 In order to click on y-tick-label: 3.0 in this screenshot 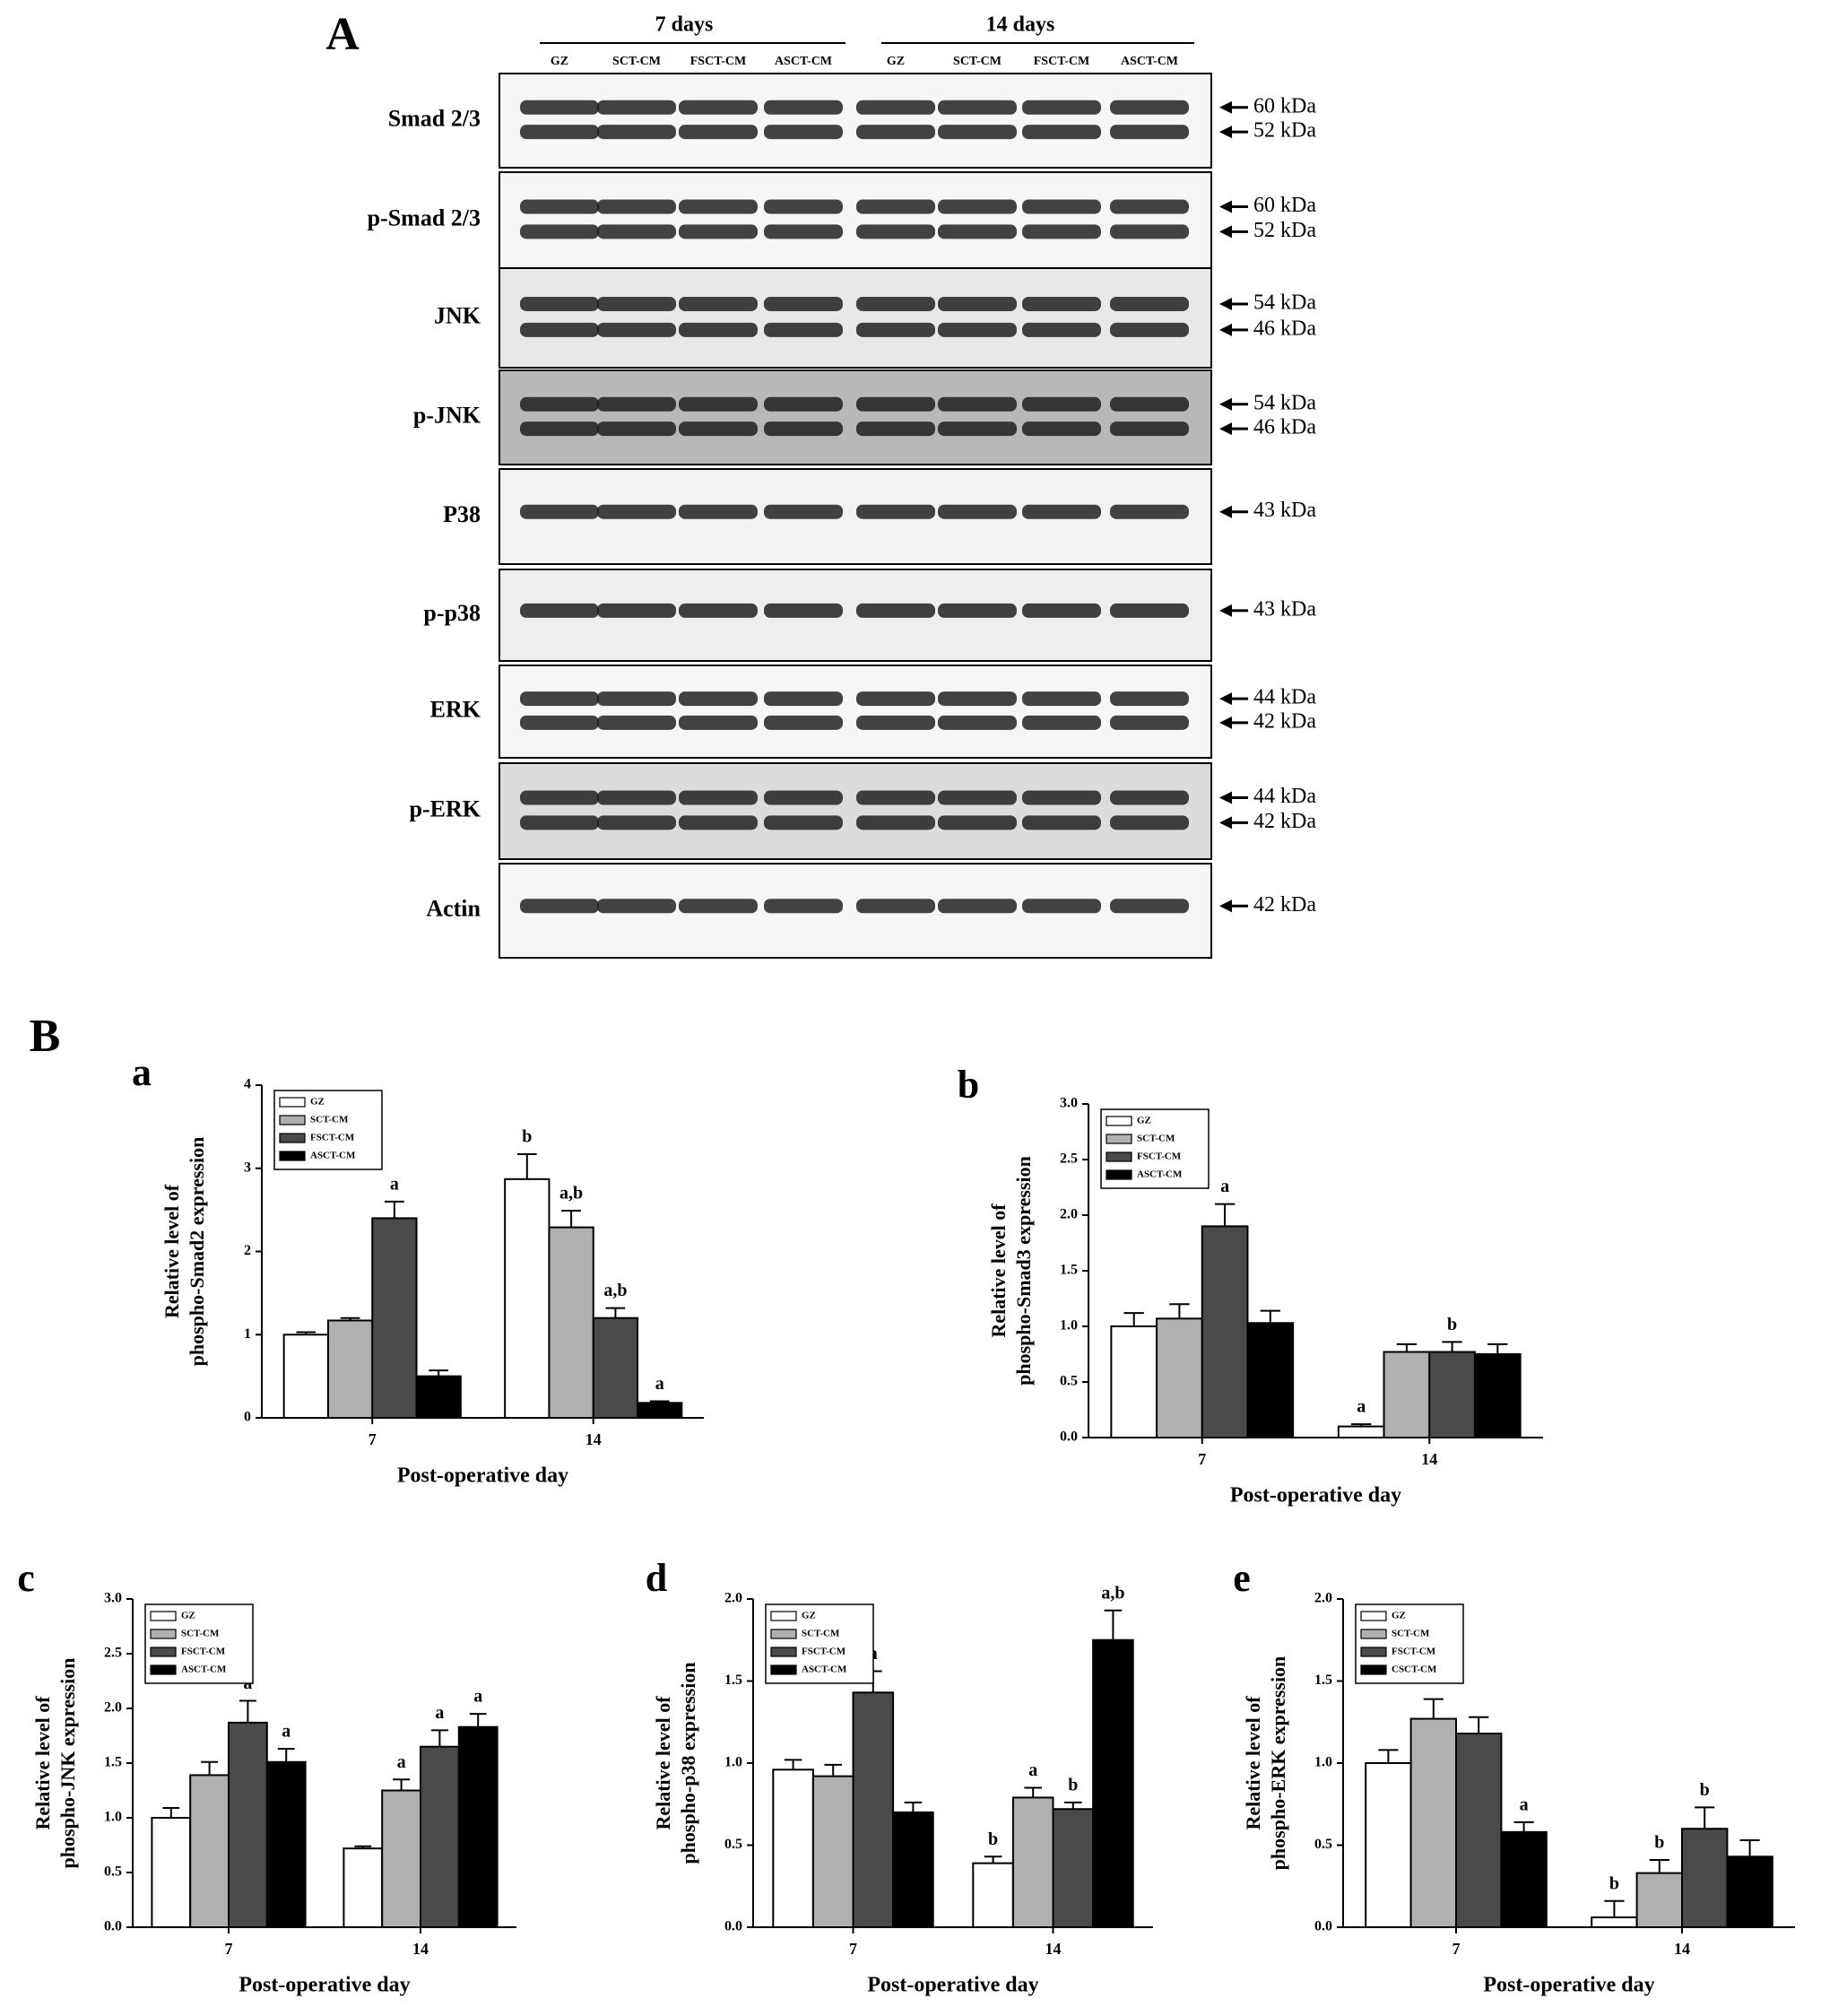, I will do `click(113, 1598)`.